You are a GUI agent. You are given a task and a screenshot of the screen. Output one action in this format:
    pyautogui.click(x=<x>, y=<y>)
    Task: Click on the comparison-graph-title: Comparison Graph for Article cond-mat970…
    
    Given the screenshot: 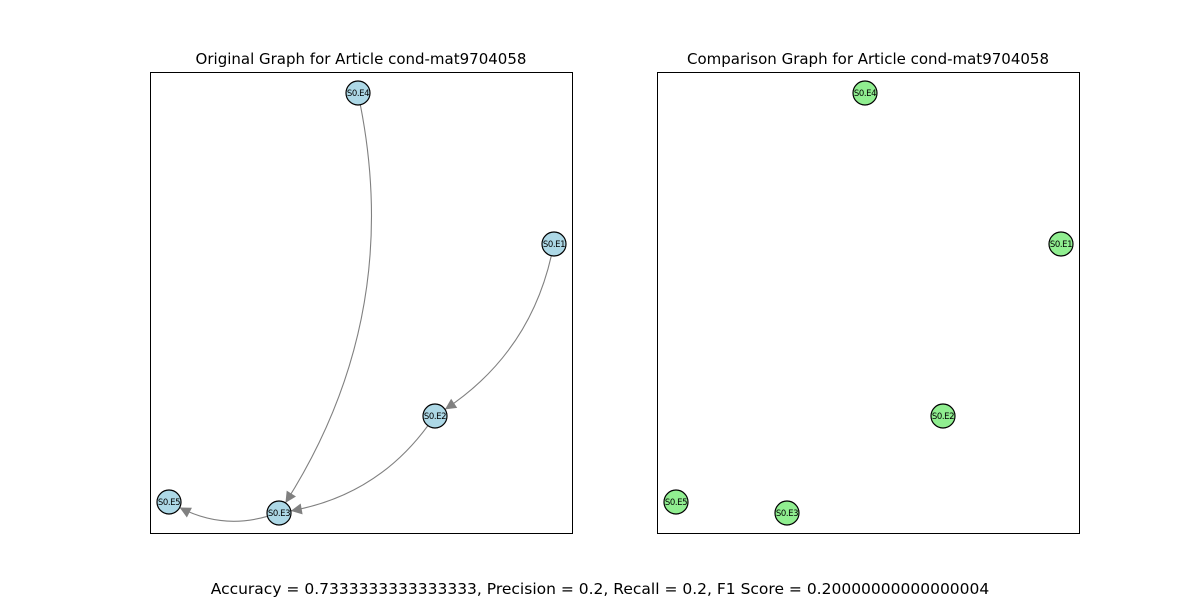 What is the action you would take?
    pyautogui.click(x=868, y=59)
    